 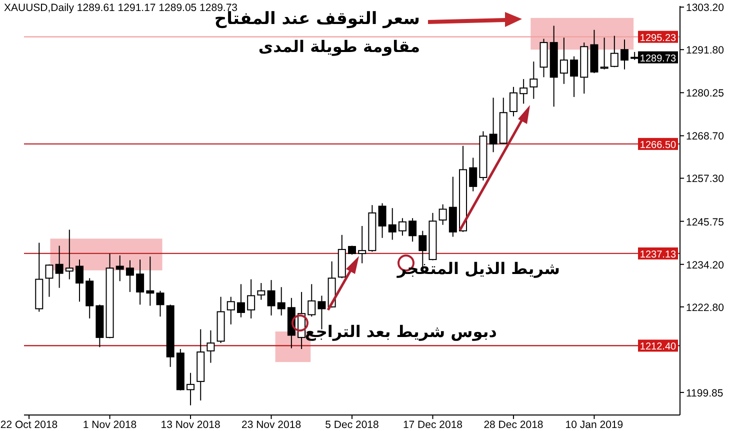 I want to click on y-tick-label: 1280.25, so click(x=705, y=94).